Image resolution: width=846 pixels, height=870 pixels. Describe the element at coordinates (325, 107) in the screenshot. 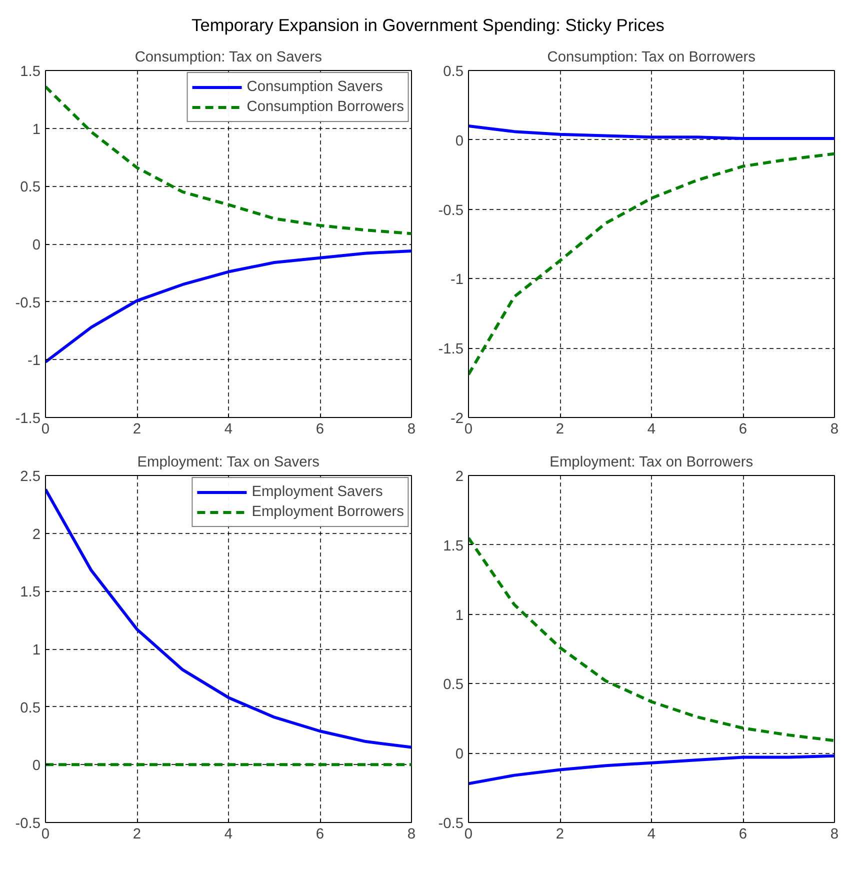

I see `legend-label: Consumption Borrowers` at that location.